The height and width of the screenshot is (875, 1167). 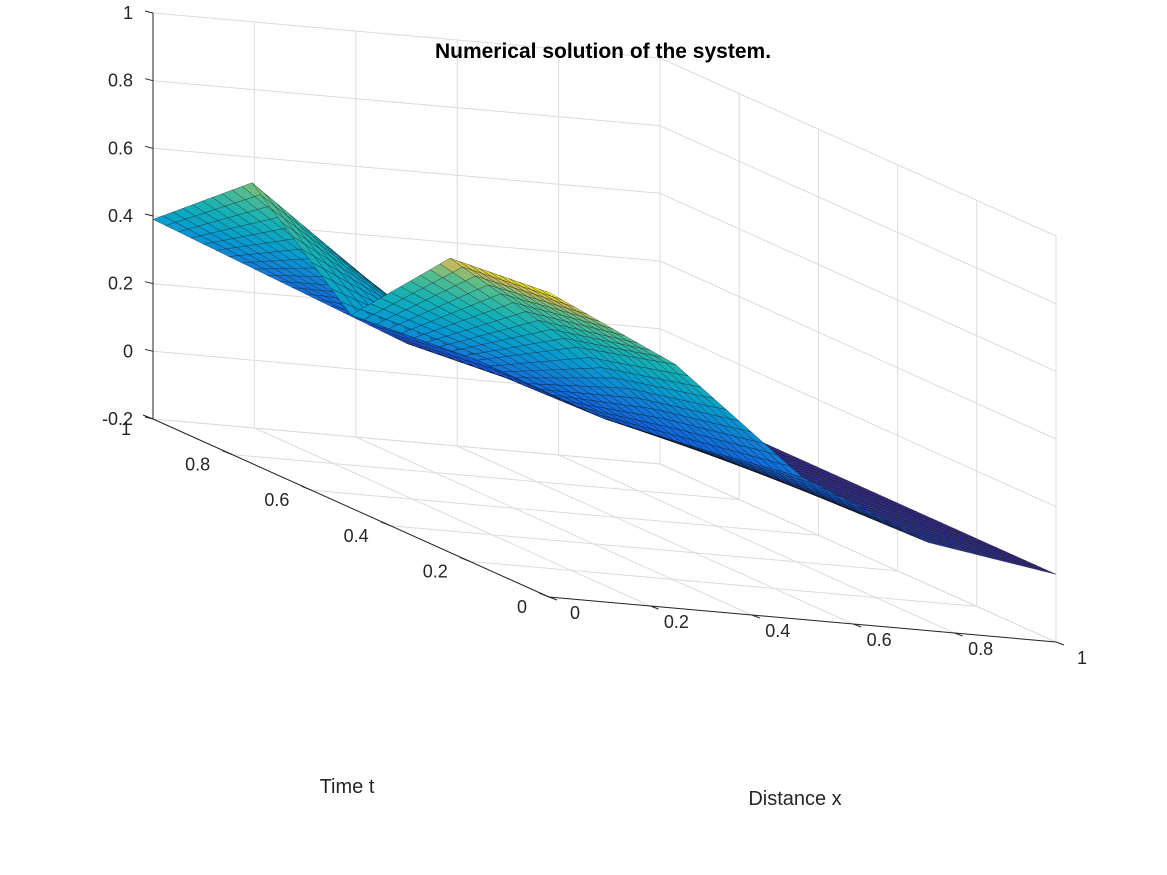 I want to click on y-tick-label: 1, so click(x=126, y=429).